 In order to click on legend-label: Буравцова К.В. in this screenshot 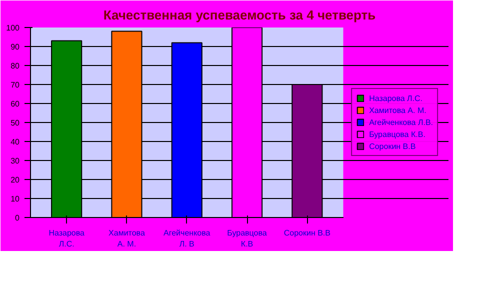, I will do `click(397, 134)`.